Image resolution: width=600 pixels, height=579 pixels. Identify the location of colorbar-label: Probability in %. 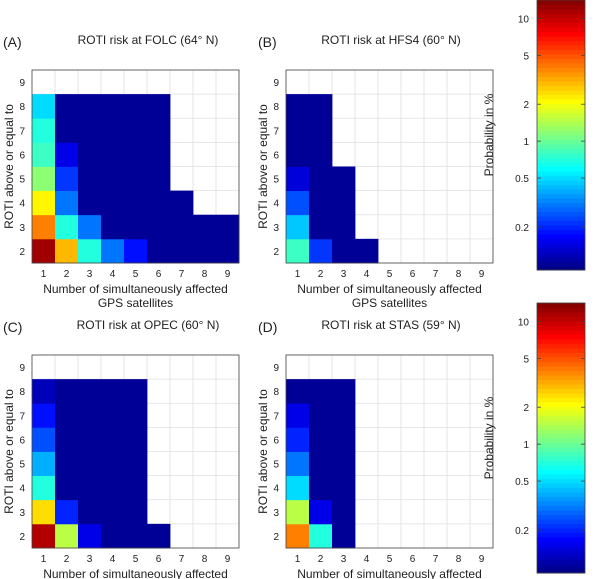
(489, 437).